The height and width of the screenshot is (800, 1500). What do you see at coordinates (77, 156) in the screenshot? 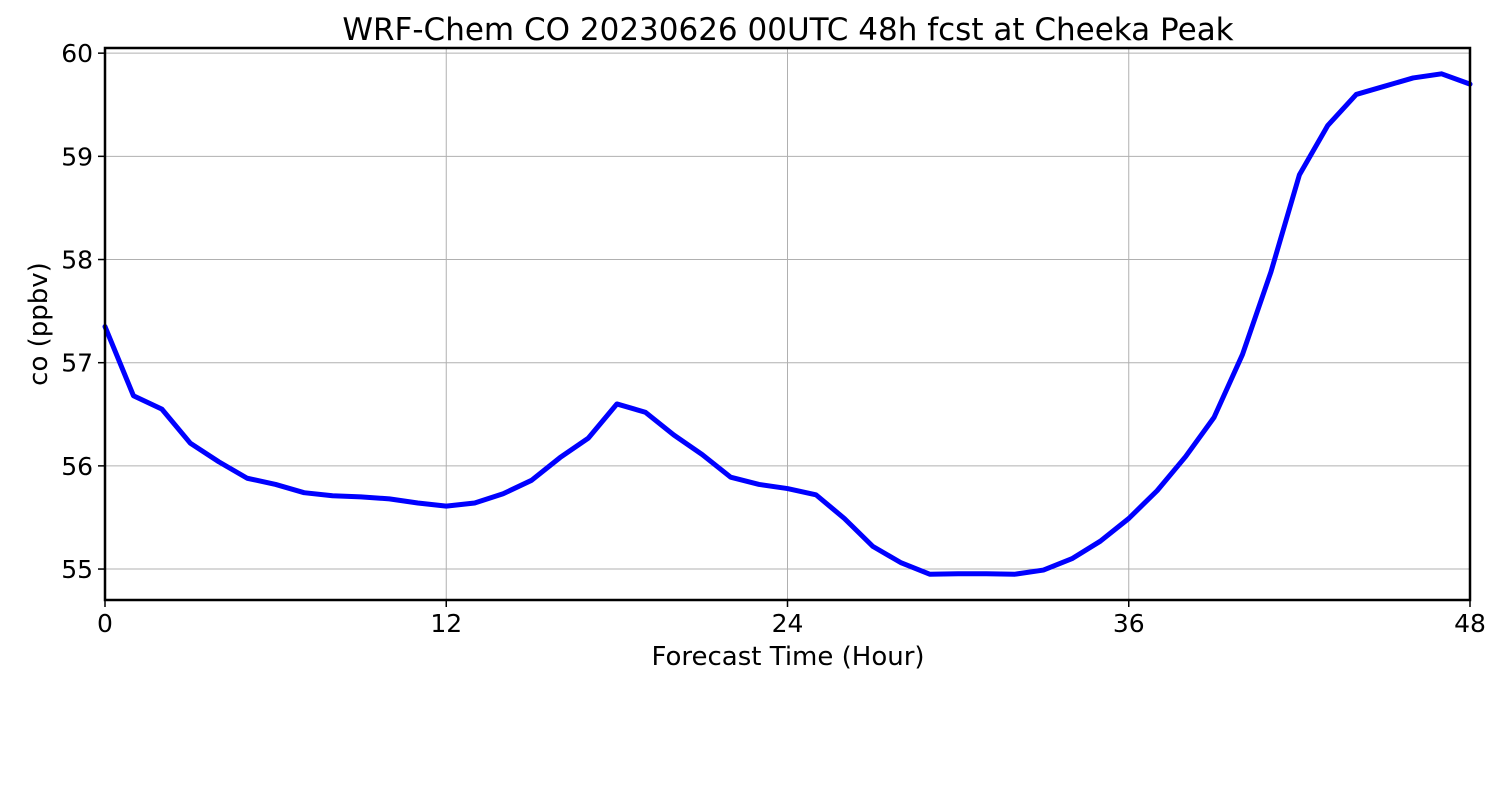
I see `y-tick-label: 59` at bounding box center [77, 156].